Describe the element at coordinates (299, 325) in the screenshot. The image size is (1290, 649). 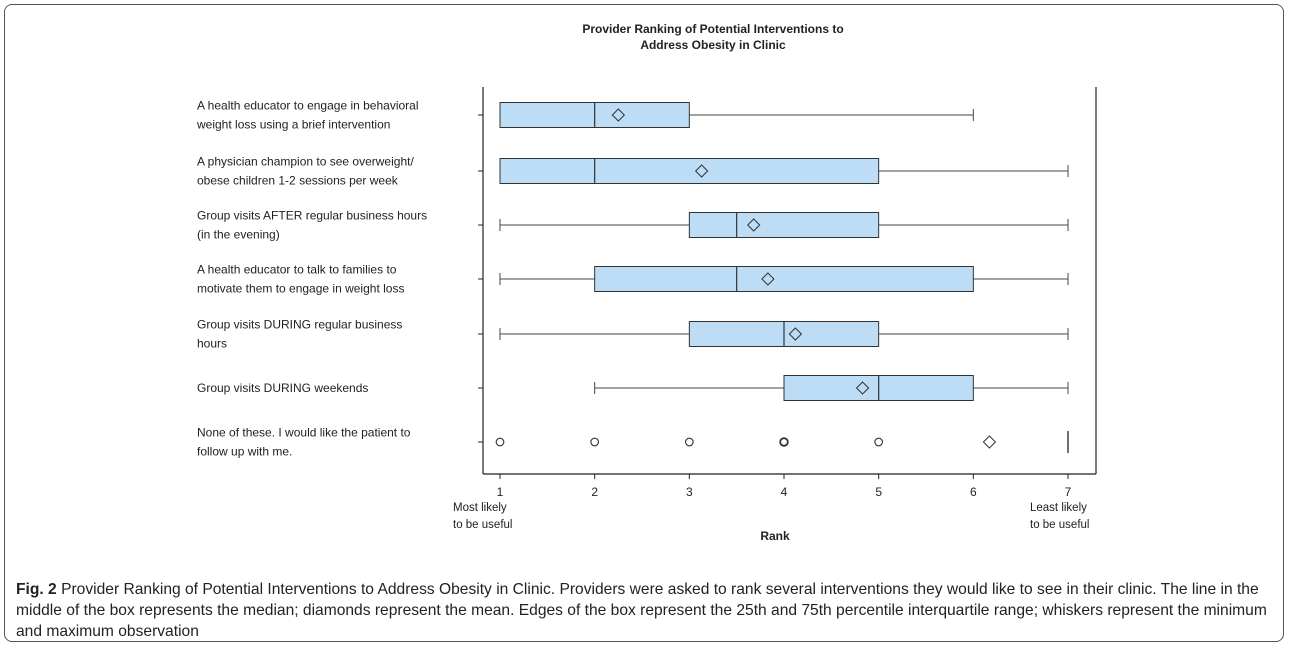
I see `category-label: Group visits DURING regular business` at that location.